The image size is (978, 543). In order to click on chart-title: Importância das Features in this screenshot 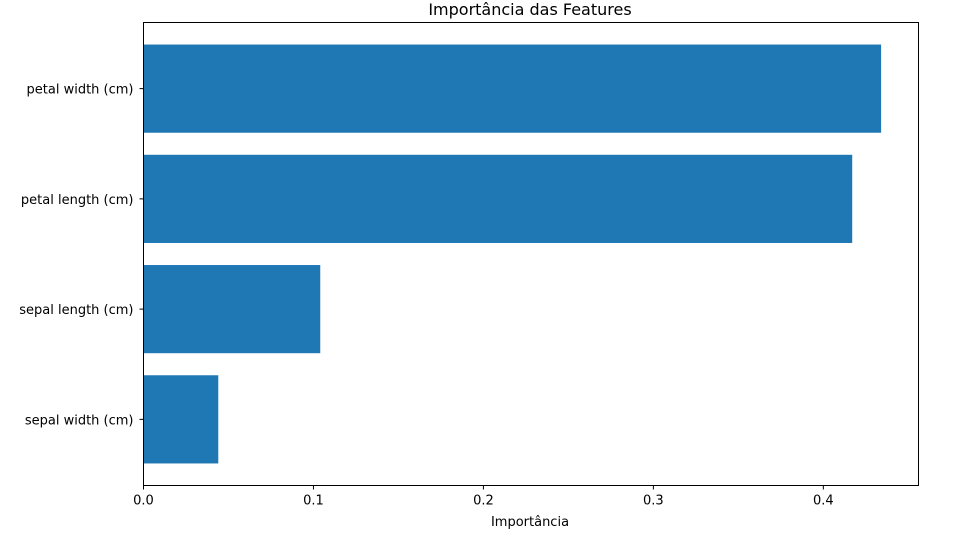, I will do `click(529, 9)`.